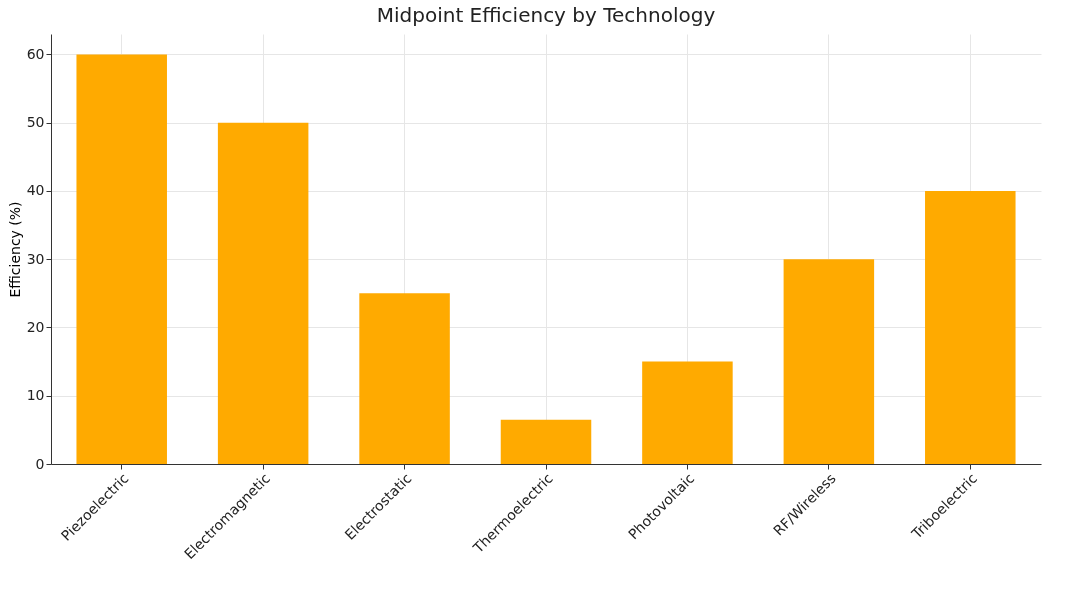  What do you see at coordinates (35, 53) in the screenshot?
I see `y-tick-label: 60` at bounding box center [35, 53].